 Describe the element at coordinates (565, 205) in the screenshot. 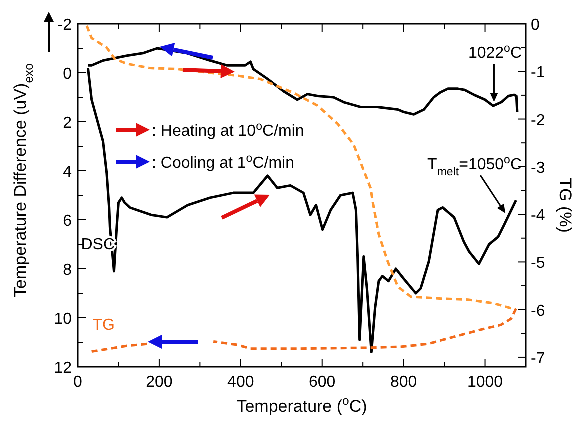

I see `y2-axis-title: TG (%)` at that location.